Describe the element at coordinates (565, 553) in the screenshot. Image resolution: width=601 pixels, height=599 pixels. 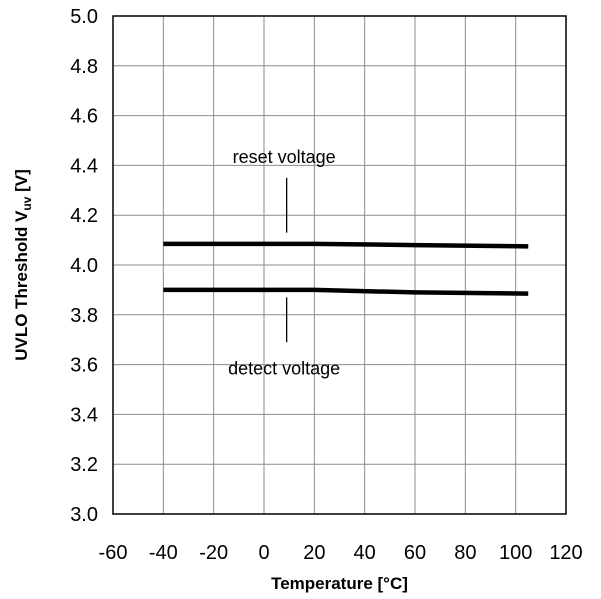
I see `x-tick-label: 120` at that location.